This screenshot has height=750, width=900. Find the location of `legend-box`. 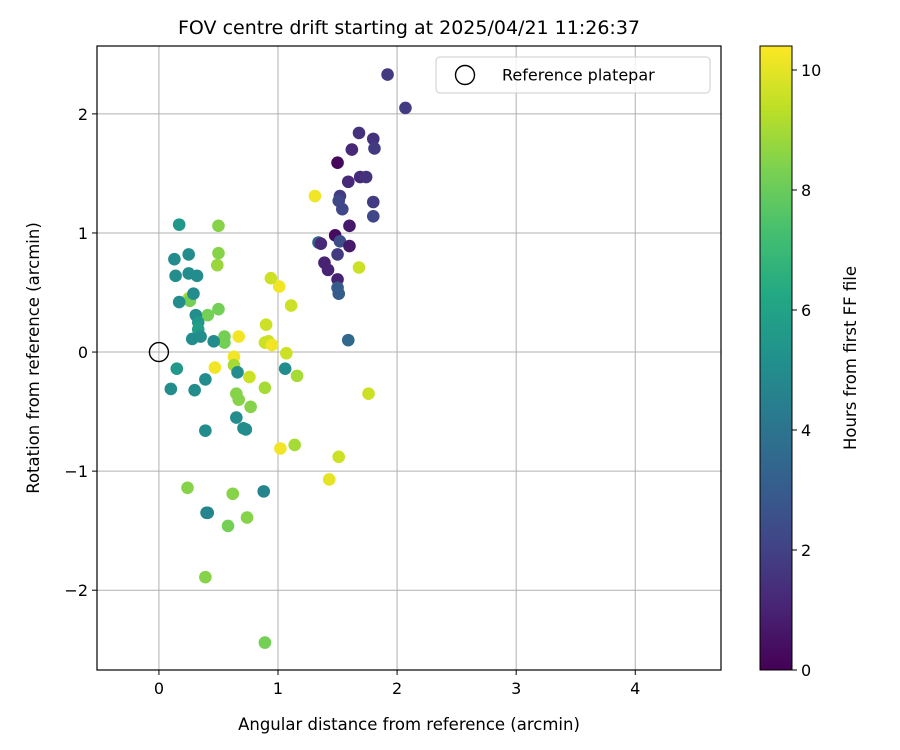

legend-box is located at coordinates (573, 75).